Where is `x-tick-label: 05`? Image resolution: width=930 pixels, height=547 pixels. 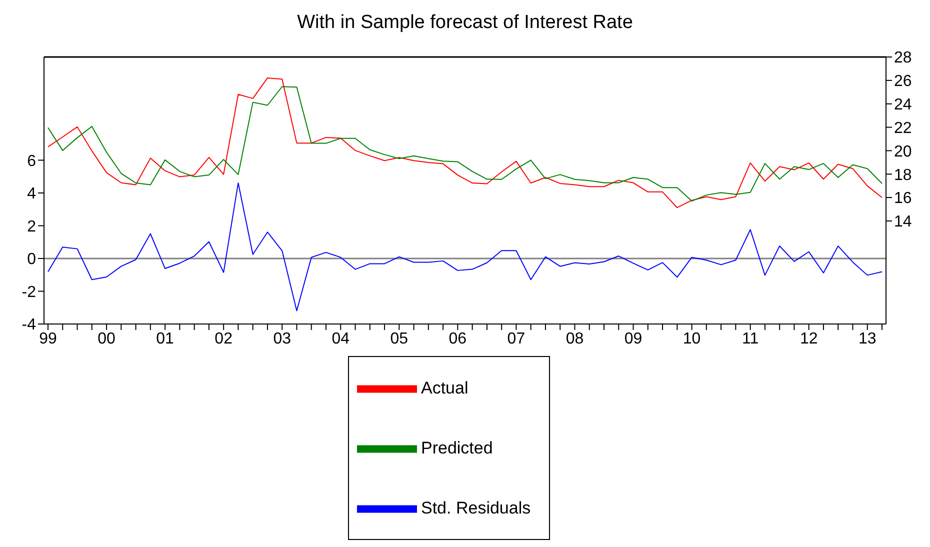
x-tick-label: 05 is located at coordinates (399, 339).